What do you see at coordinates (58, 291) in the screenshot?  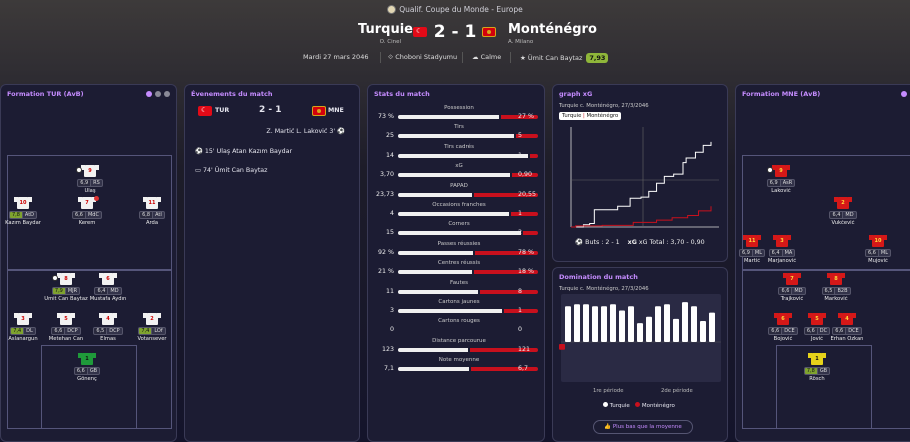 I see `player-rating: 7,9` at bounding box center [58, 291].